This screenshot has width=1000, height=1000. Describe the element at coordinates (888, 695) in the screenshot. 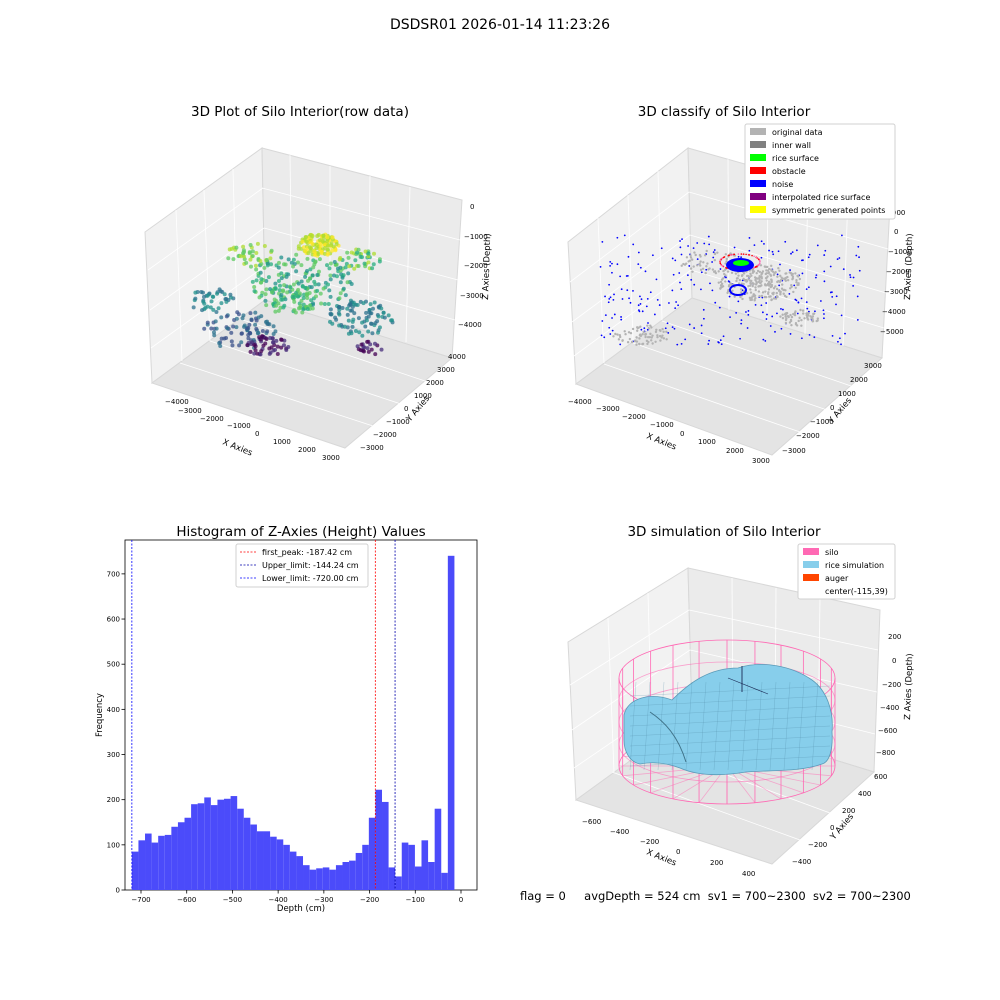

I see `simulation-z-ticks: 200 0 −200 −400 −600 −800` at that location.